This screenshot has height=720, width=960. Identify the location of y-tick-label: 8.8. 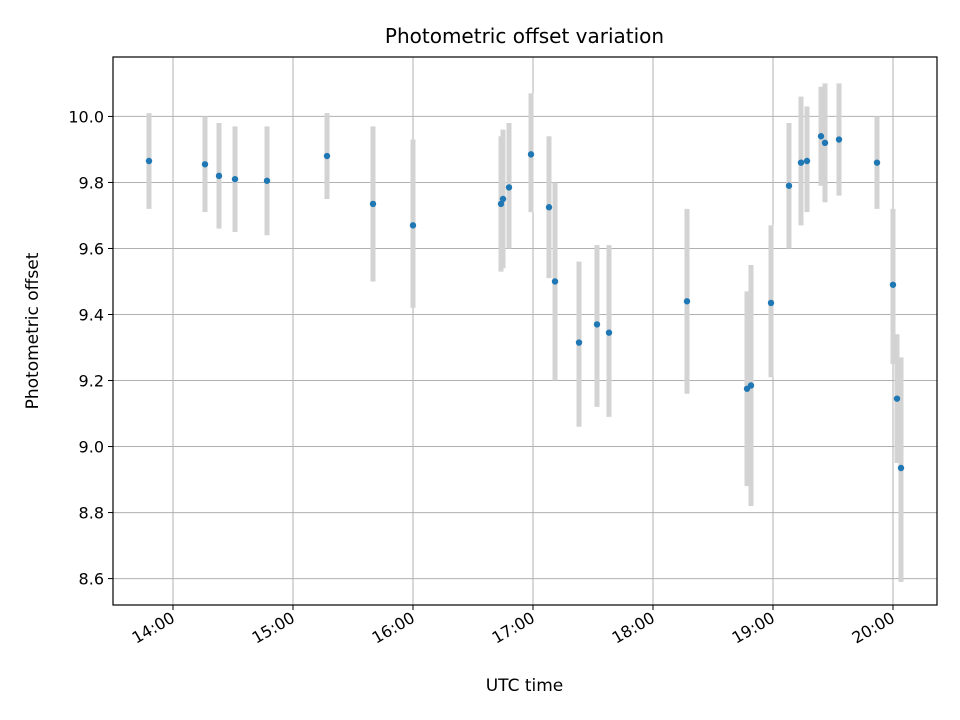
(91, 513).